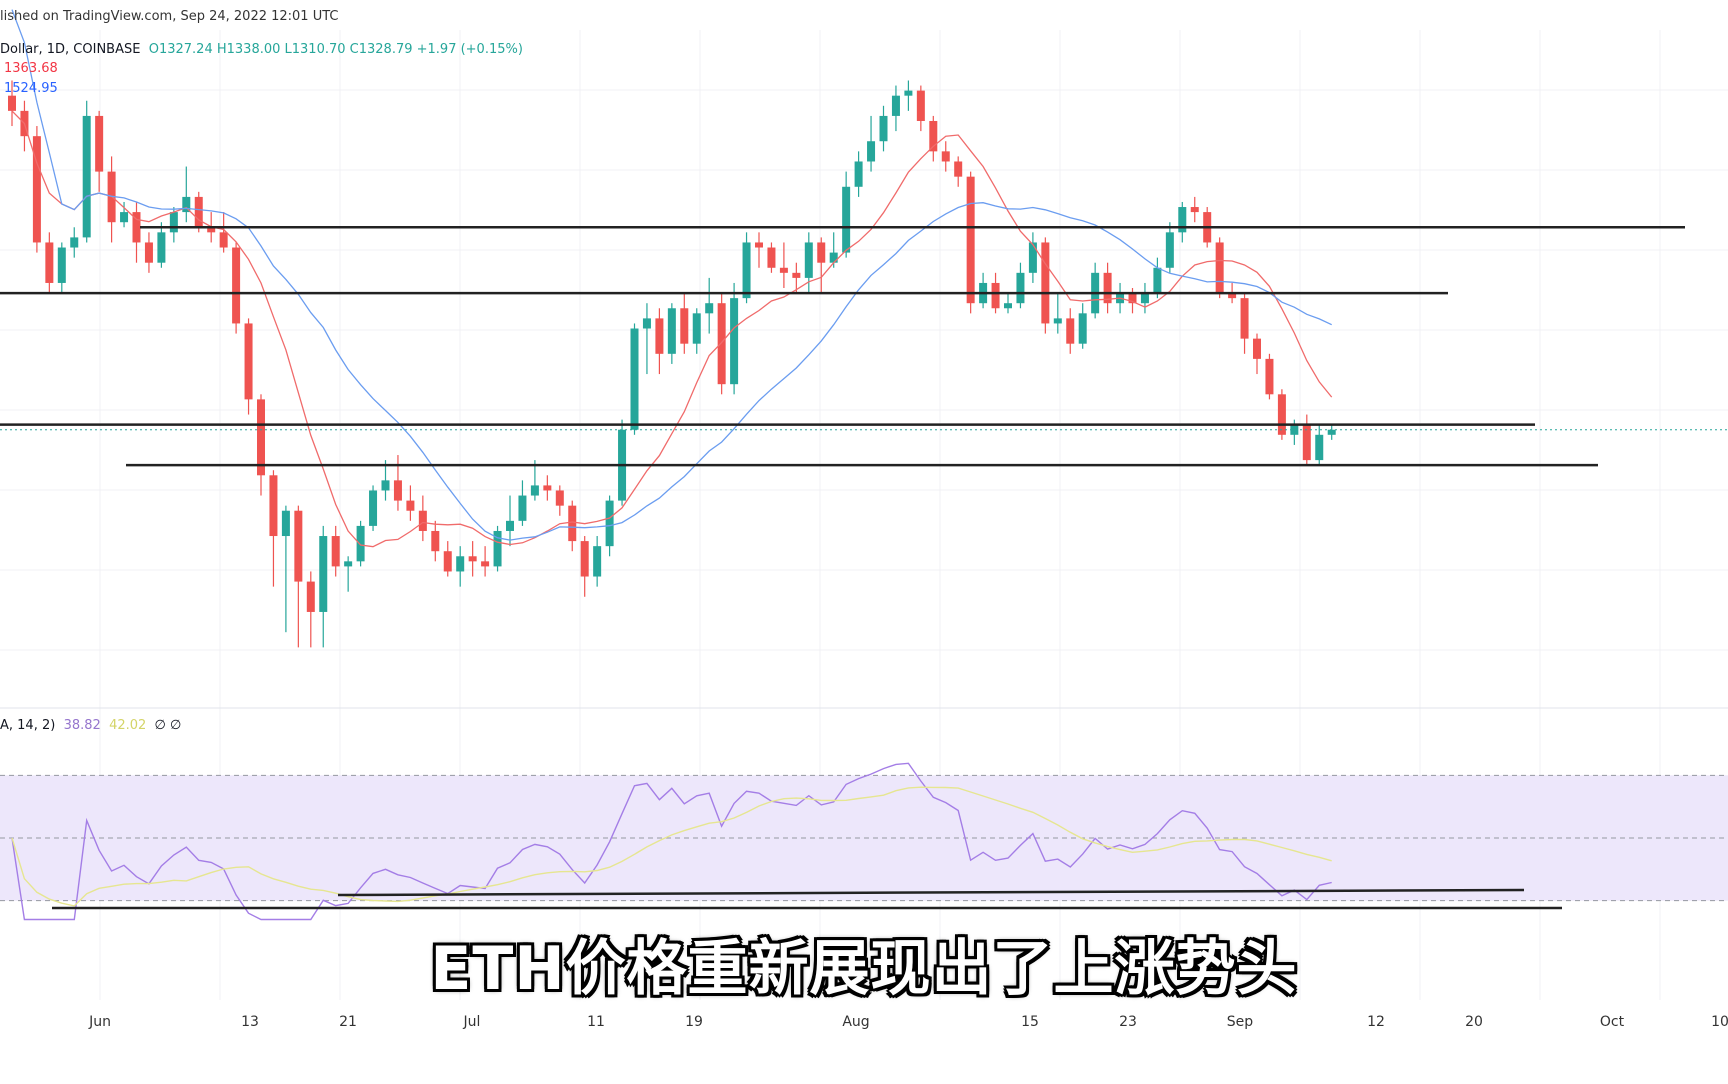 Image resolution: width=1728 pixels, height=1084 pixels. Describe the element at coordinates (348, 1022) in the screenshot. I see `x-tick-label: 21` at that location.